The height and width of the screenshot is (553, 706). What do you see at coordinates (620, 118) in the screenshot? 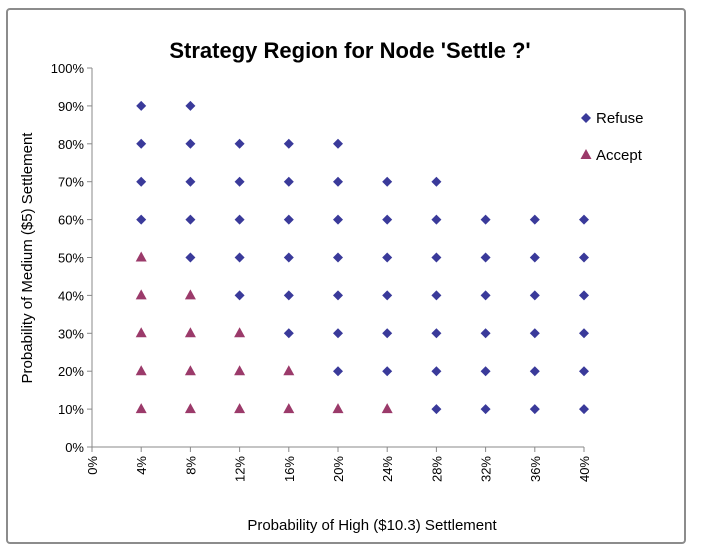
I see `refuse-legend-label: Refuse` at bounding box center [620, 118].